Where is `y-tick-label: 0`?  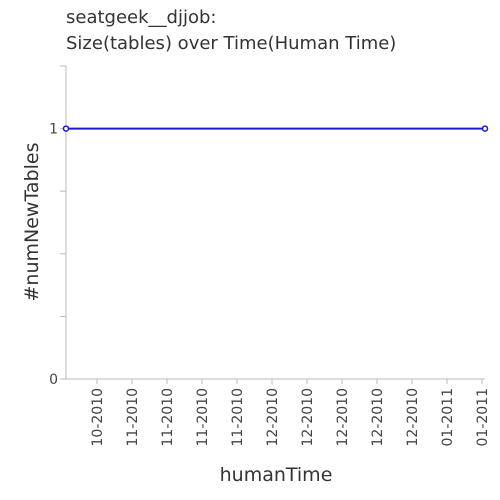
y-tick-label: 0 is located at coordinates (53, 380).